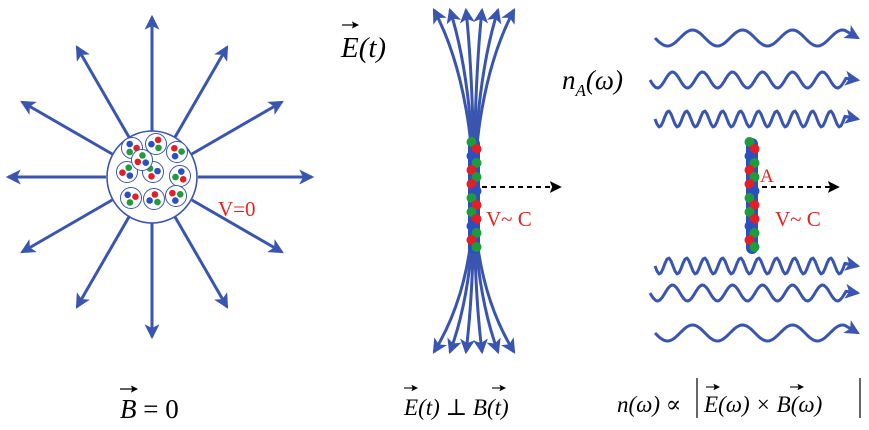  I want to click on contracted-nucleus, so click(474, 195).